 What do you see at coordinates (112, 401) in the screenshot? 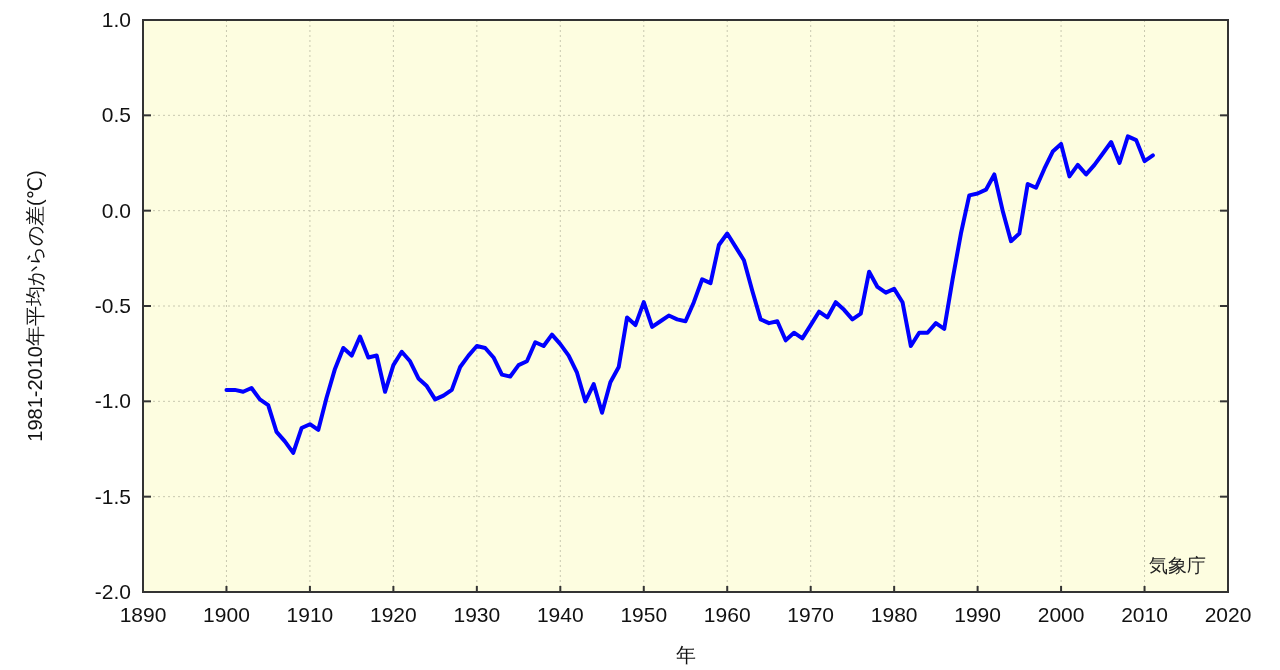
I see `y-tick-label: -1.0` at bounding box center [112, 401].